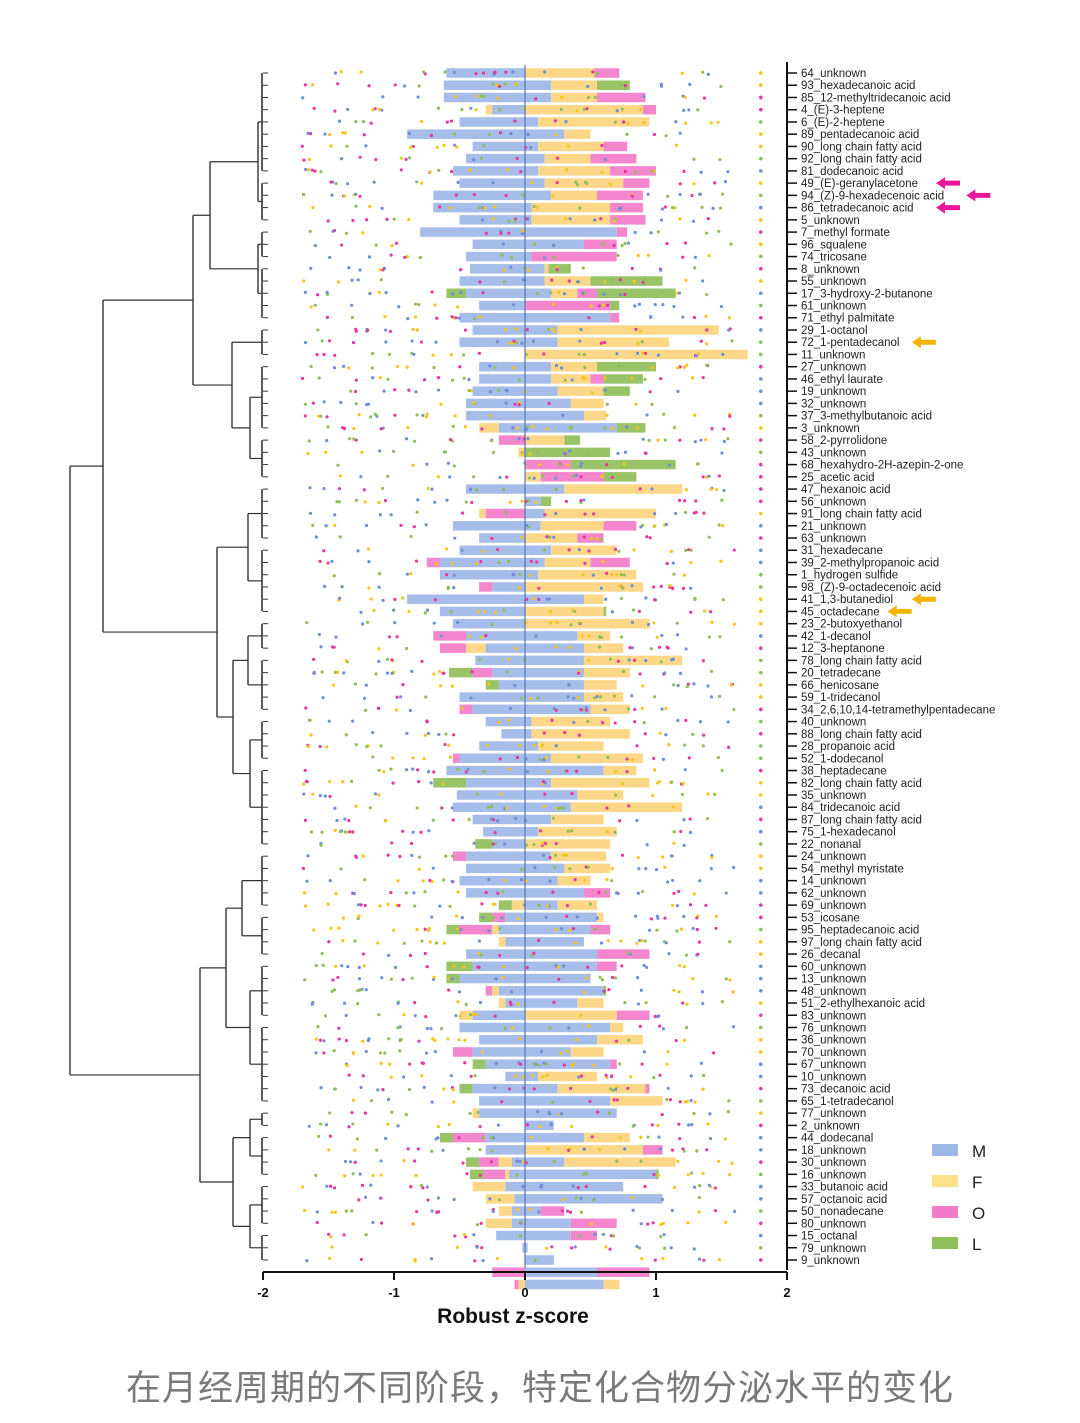 Image resolution: width=1080 pixels, height=1423 pixels. What do you see at coordinates (466, 1088) in the screenshot?
I see `bar-segment-L` at bounding box center [466, 1088].